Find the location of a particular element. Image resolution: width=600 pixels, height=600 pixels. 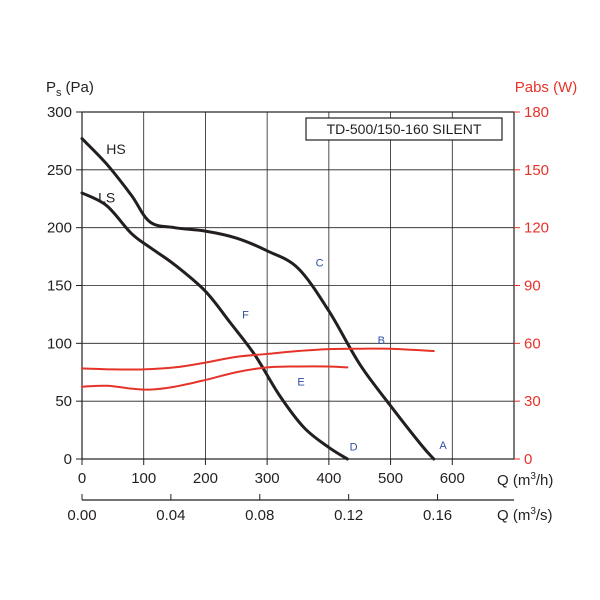

x-secondary-axis-title: Q (m3/s) is located at coordinates (525, 515).